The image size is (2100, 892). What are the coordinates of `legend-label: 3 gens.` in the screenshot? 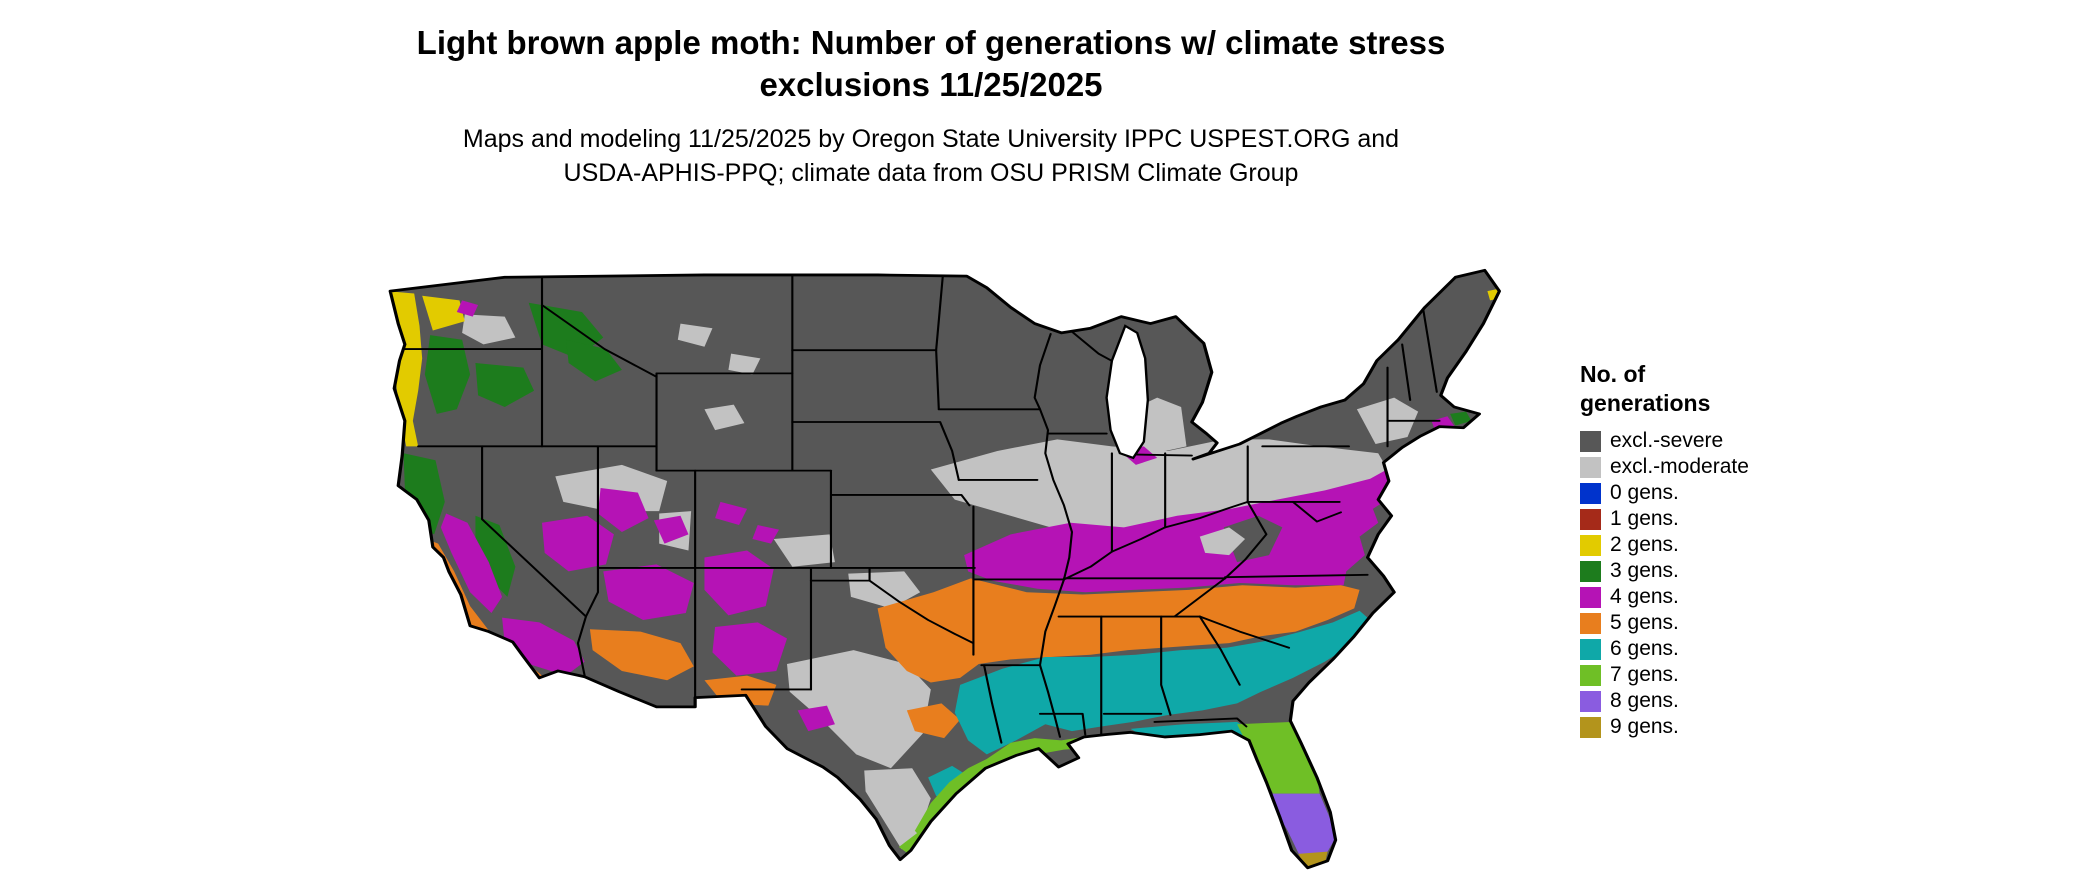 It's located at (1644, 570).